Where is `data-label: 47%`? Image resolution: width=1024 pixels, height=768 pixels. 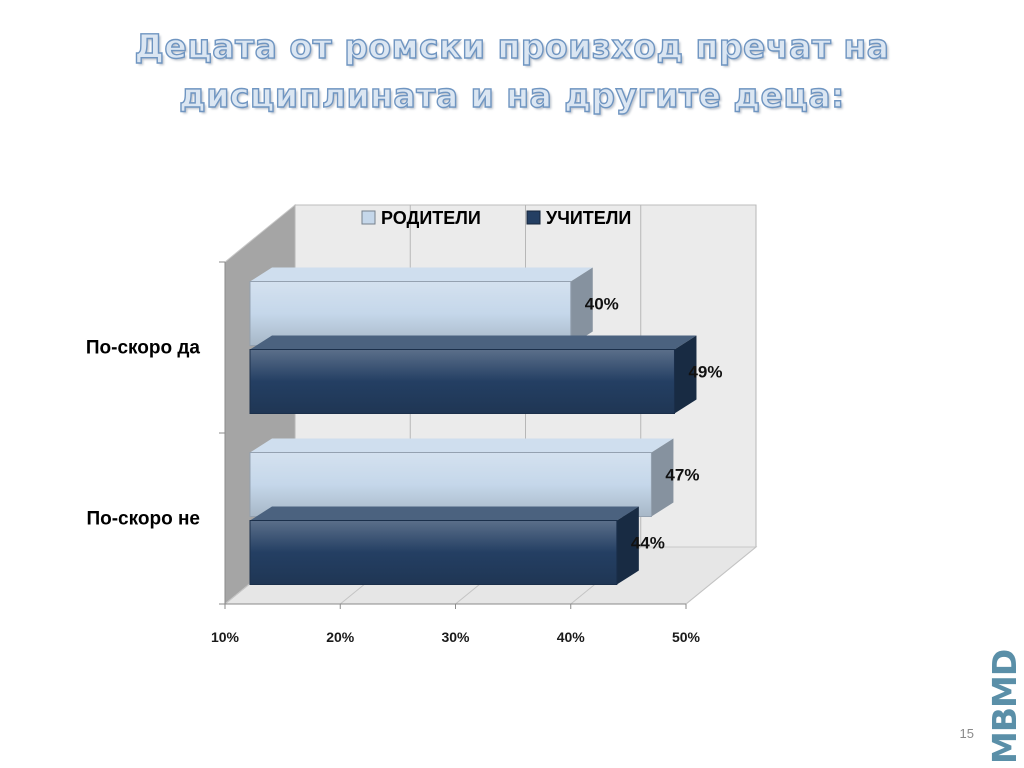
data-label: 47% is located at coordinates (682, 475).